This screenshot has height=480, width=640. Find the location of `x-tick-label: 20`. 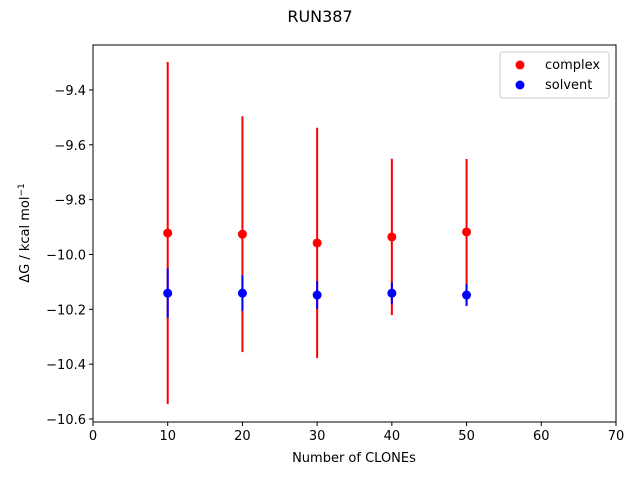

x-tick-label: 20 is located at coordinates (242, 436).